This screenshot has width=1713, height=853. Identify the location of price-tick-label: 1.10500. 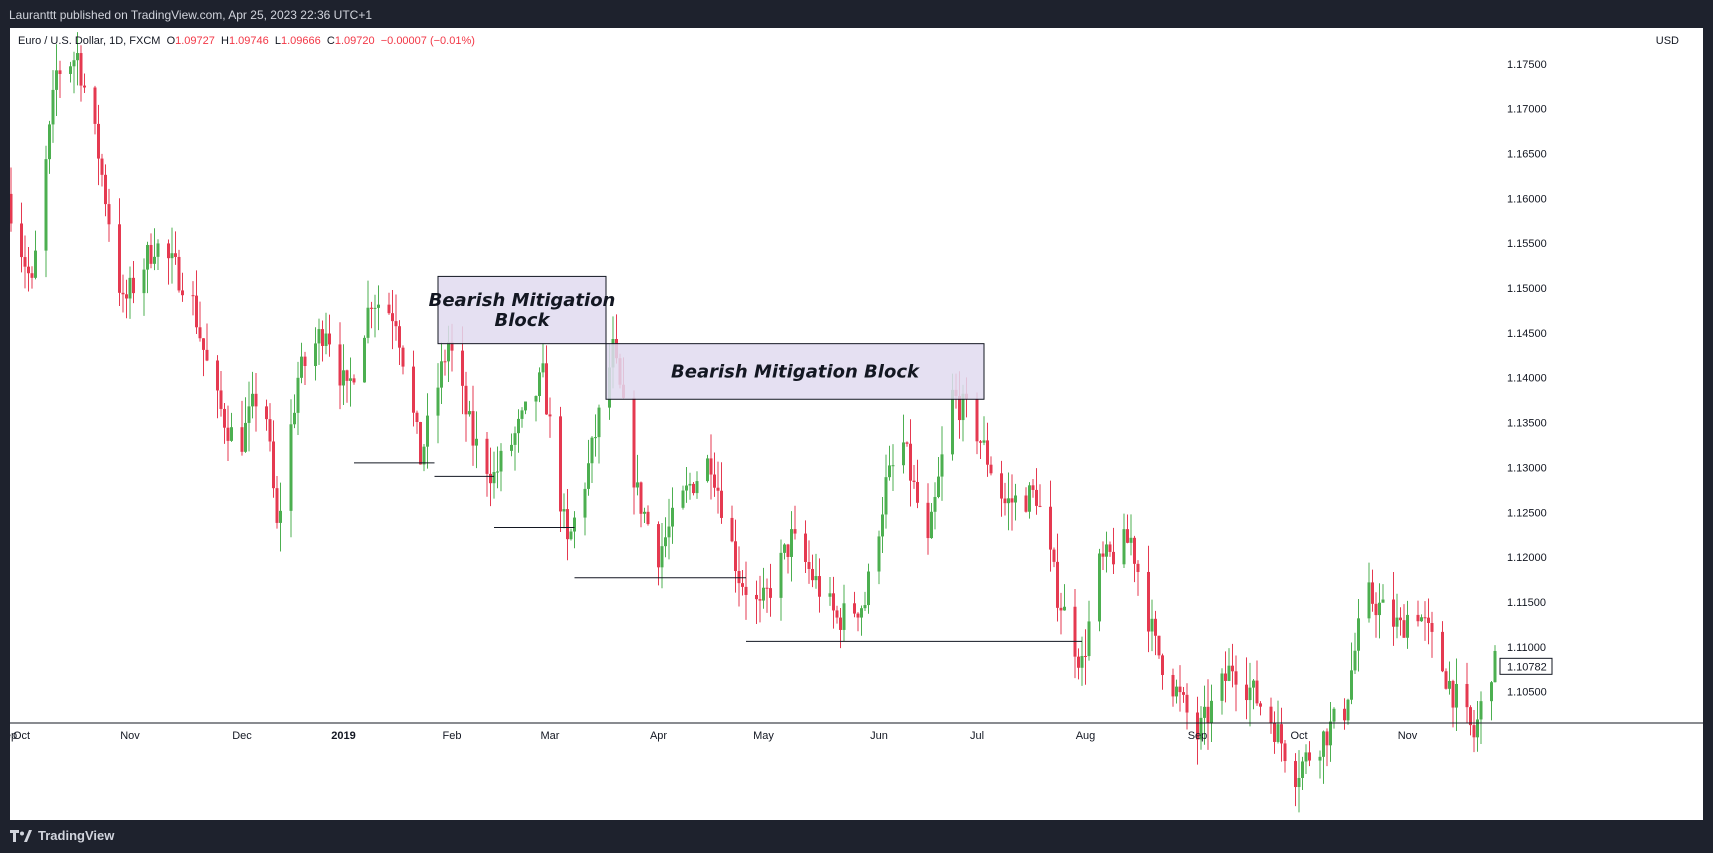
(1527, 693).